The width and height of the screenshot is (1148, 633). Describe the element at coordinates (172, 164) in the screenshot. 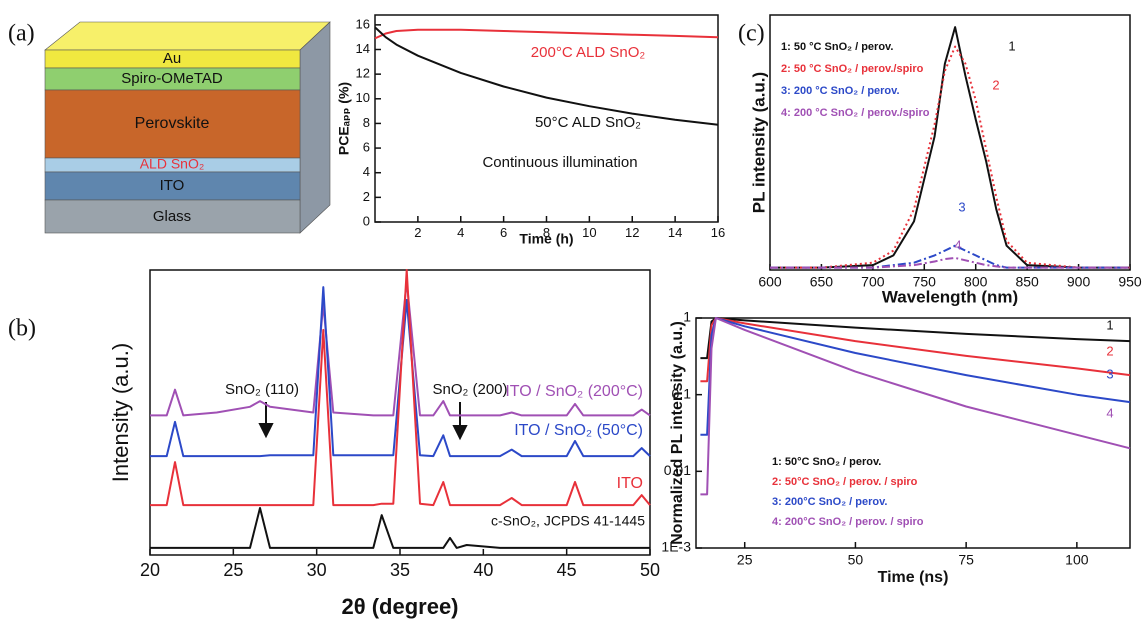

I see `layer-label: ALD SnO₂` at that location.